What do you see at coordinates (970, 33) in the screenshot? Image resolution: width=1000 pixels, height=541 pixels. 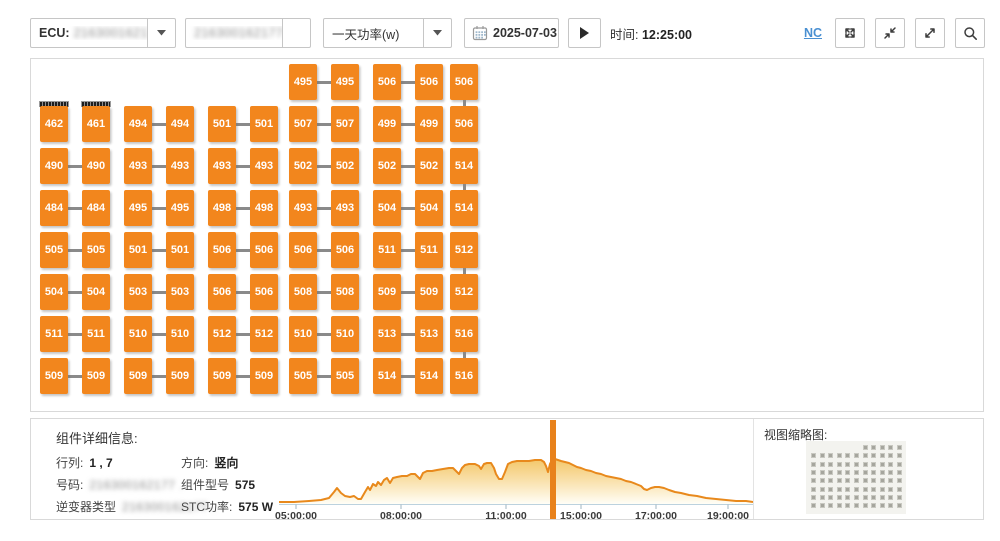 I see `search-button` at bounding box center [970, 33].